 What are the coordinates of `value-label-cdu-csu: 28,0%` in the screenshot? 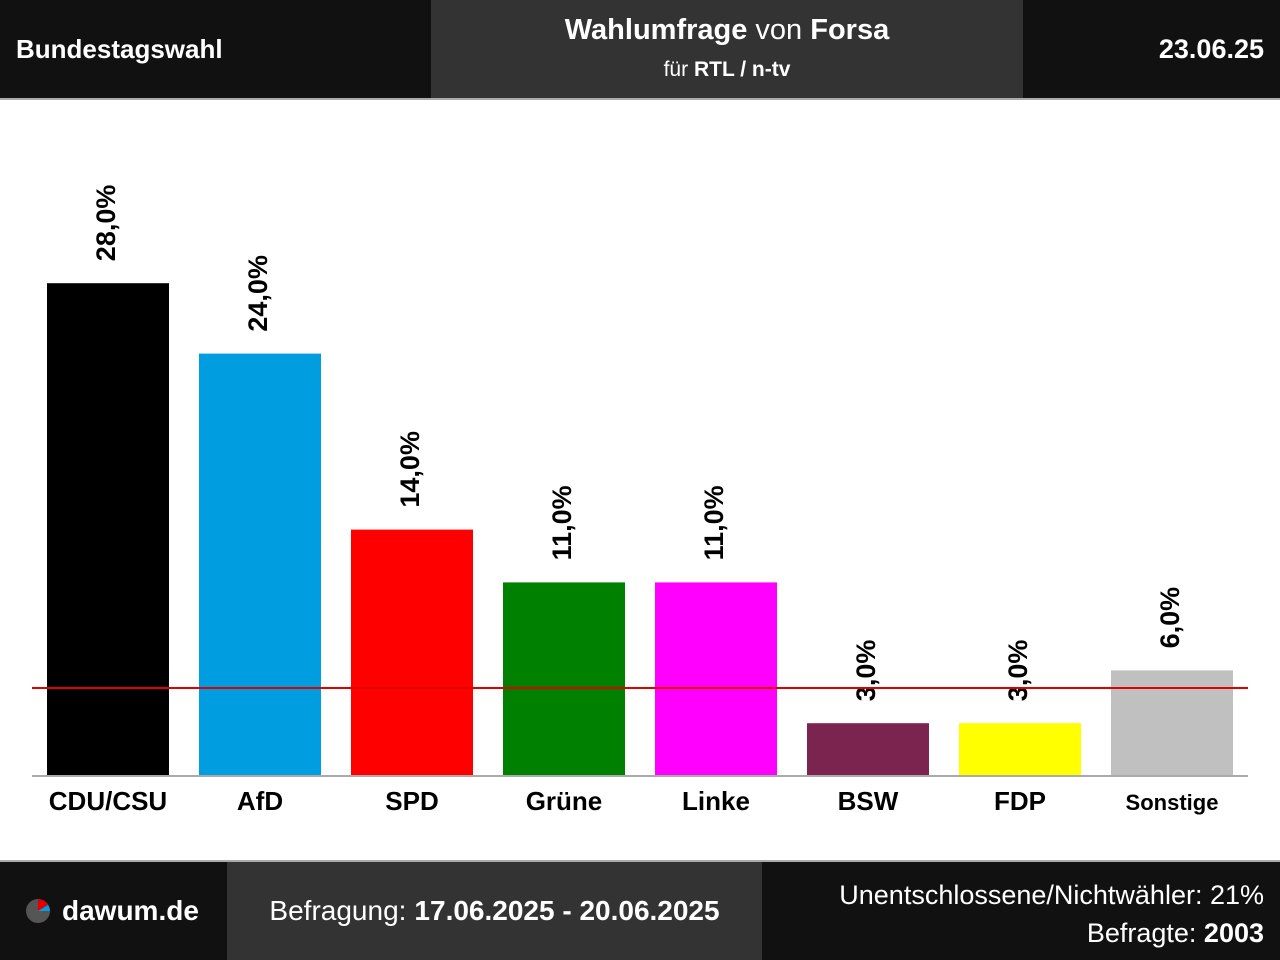 It's located at (106, 223).